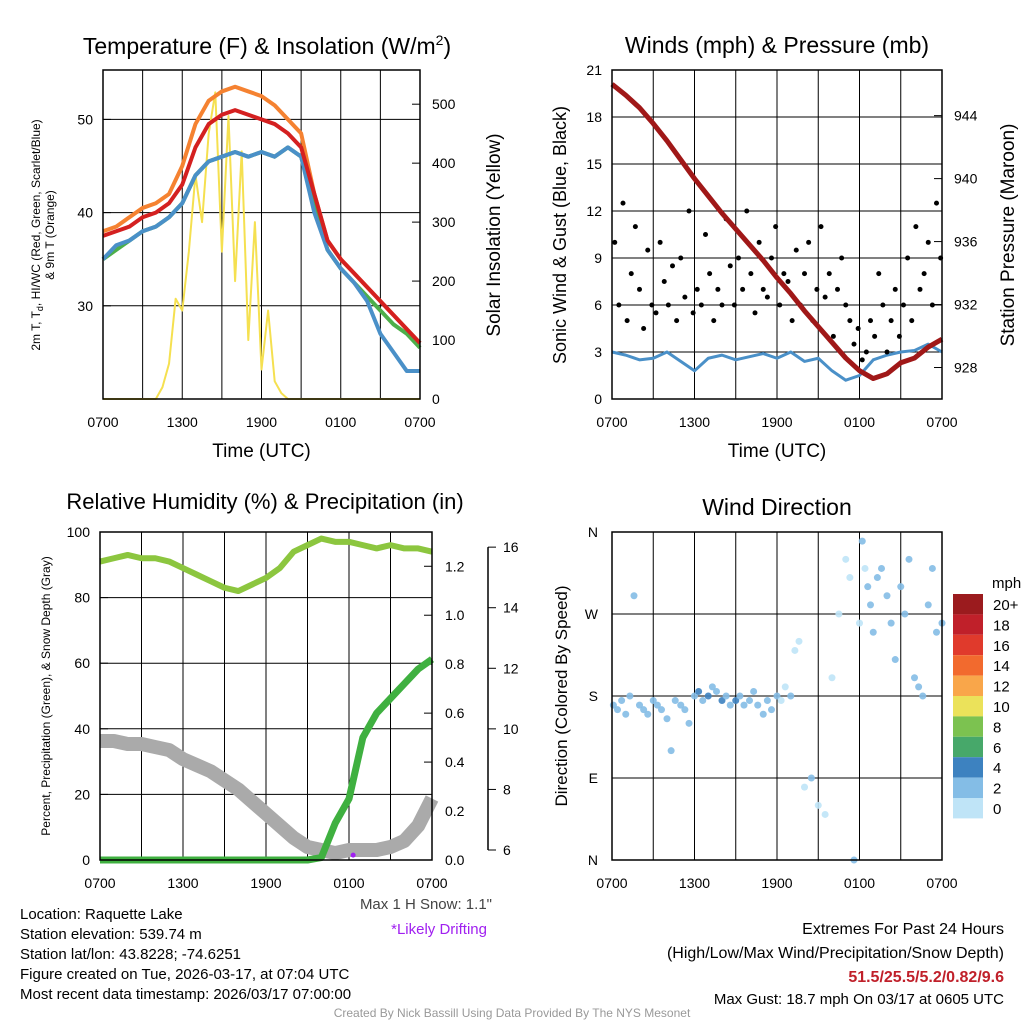 The height and width of the screenshot is (1024, 1024). I want to click on direction-tick-label: W, so click(592, 614).